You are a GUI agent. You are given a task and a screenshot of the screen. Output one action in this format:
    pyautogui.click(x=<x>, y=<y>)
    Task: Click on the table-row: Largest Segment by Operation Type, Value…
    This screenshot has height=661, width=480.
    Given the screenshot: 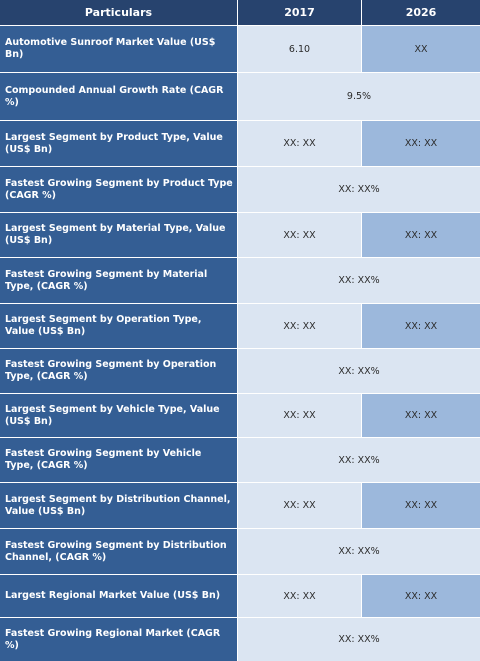 What is the action you would take?
    pyautogui.click(x=240, y=326)
    